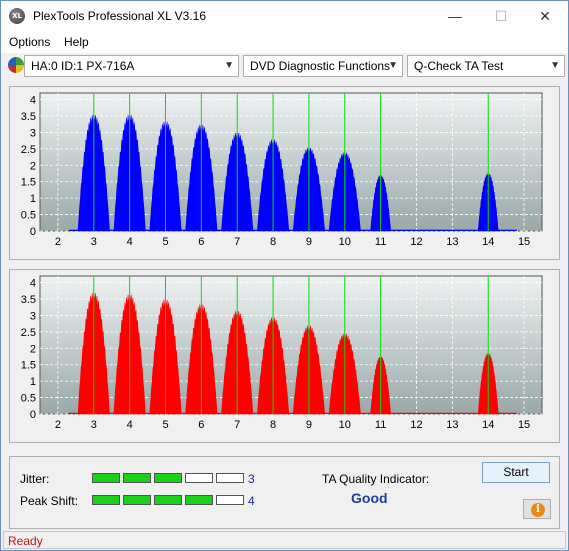 This screenshot has width=569, height=551. I want to click on test-select-value: Q-Check TA Test, so click(459, 66).